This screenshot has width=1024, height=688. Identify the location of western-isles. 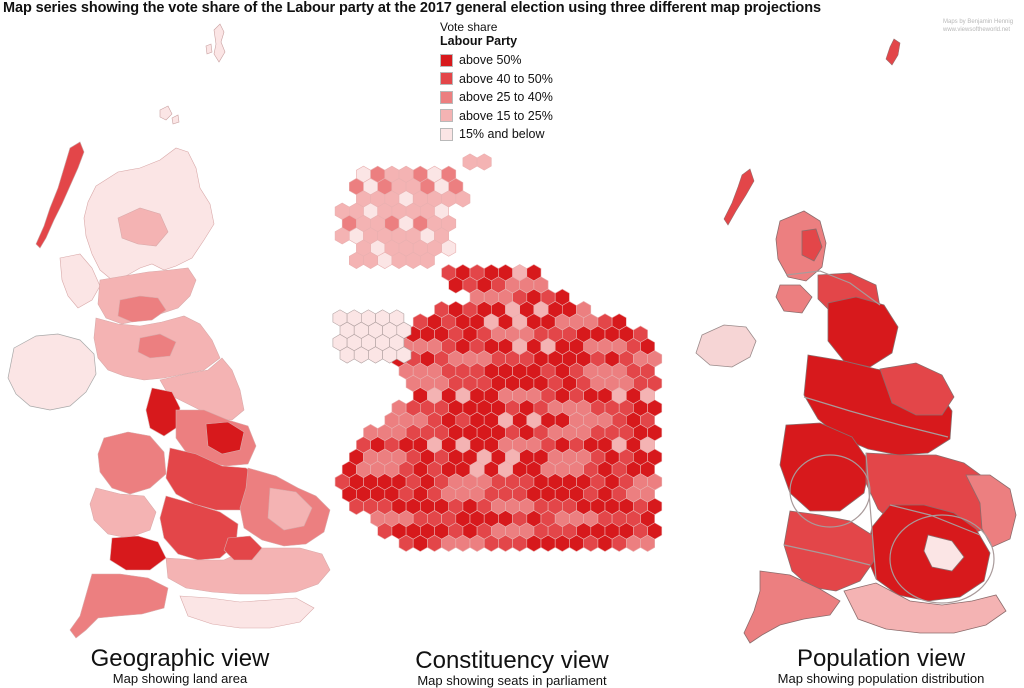
(60, 195).